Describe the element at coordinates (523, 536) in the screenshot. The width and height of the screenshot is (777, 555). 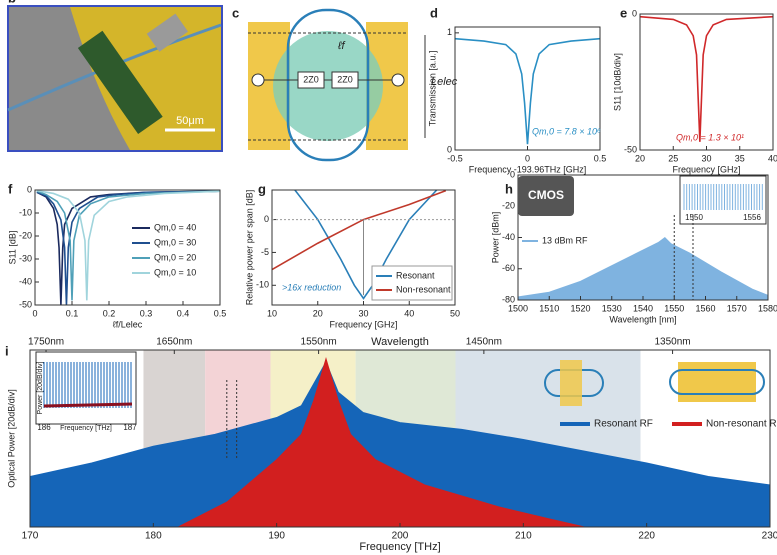
I see `x-tick-label: 210` at that location.